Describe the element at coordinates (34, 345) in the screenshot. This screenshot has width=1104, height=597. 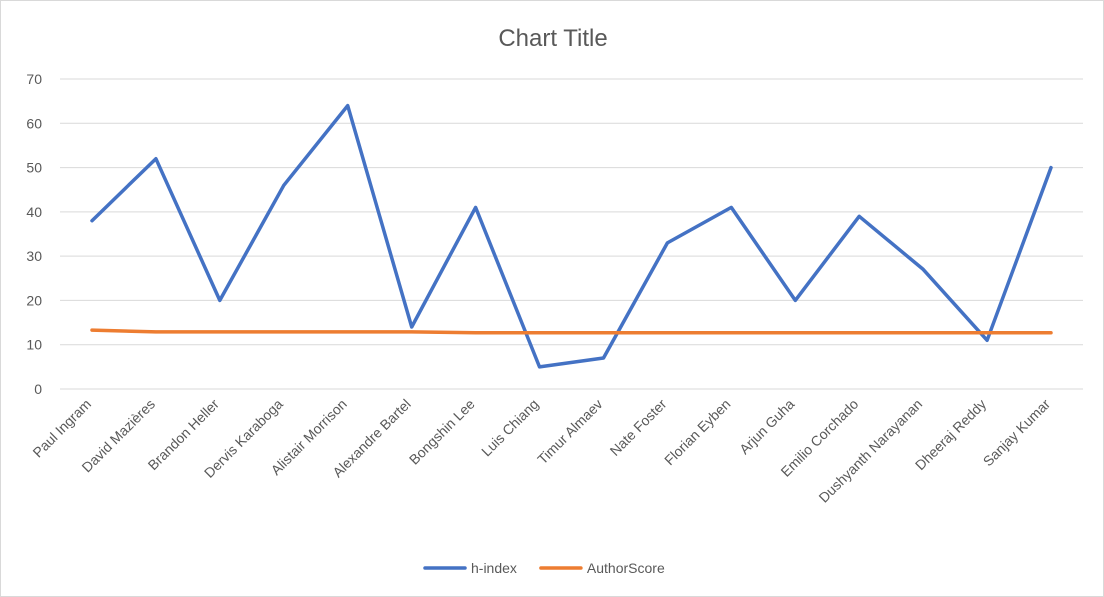
I see `y-tick-label: 10` at that location.